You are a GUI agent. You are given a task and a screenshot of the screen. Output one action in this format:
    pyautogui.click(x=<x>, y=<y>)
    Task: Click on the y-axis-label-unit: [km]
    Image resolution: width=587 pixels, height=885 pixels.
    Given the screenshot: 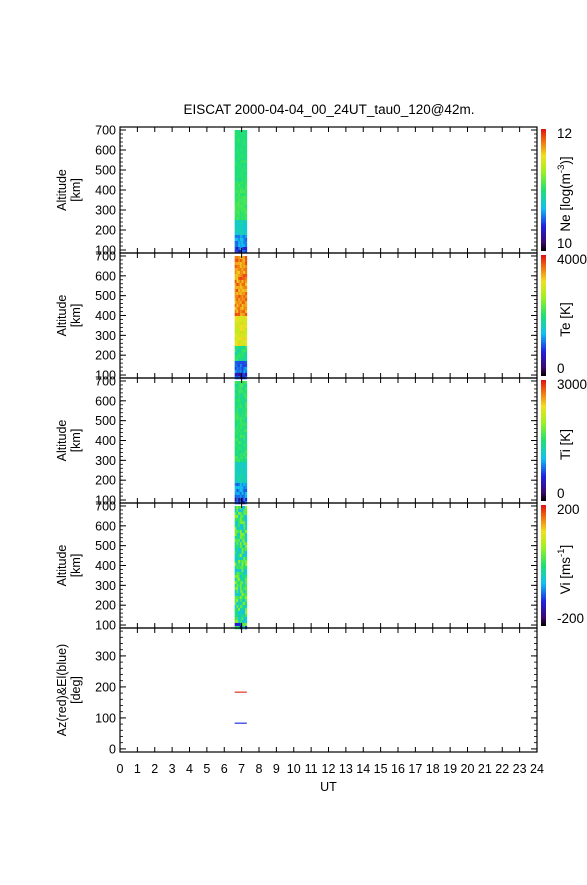 What is the action you would take?
    pyautogui.click(x=76, y=316)
    